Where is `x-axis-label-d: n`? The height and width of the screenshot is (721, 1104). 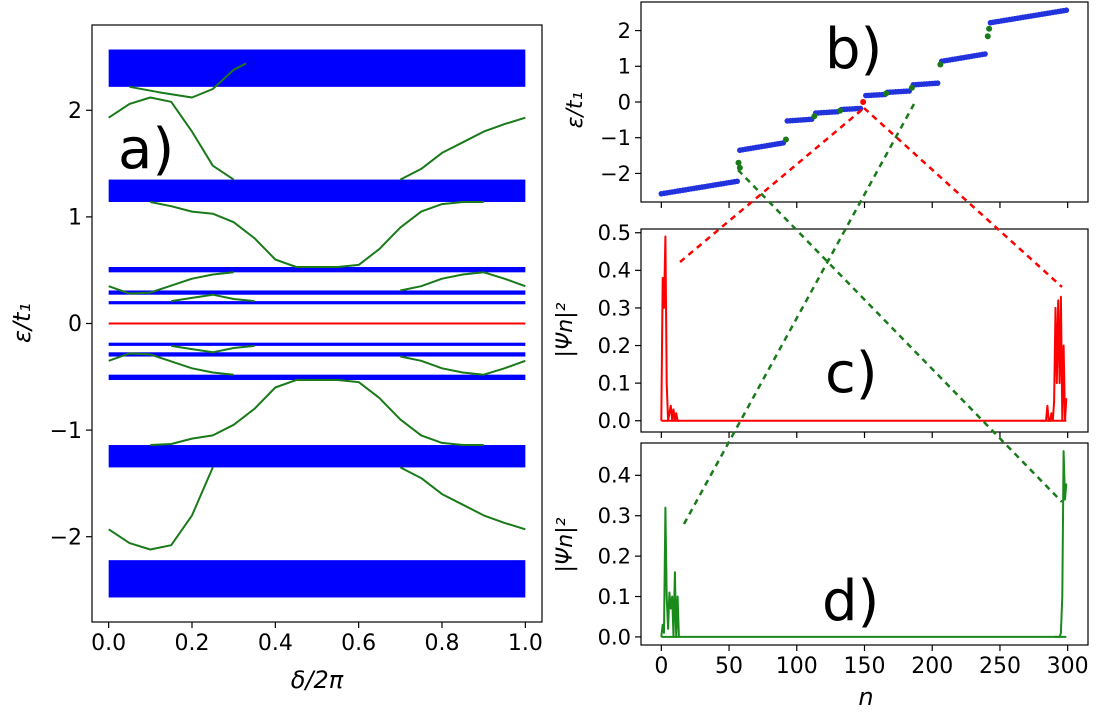
x-axis-label-d: n is located at coordinates (865, 697).